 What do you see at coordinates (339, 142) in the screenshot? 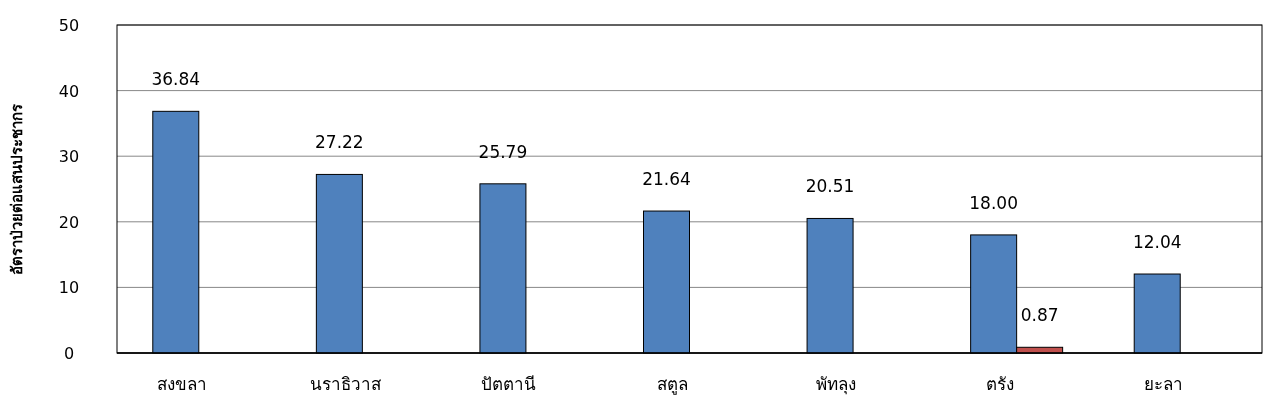
I see `data-label: 27.22` at bounding box center [339, 142].